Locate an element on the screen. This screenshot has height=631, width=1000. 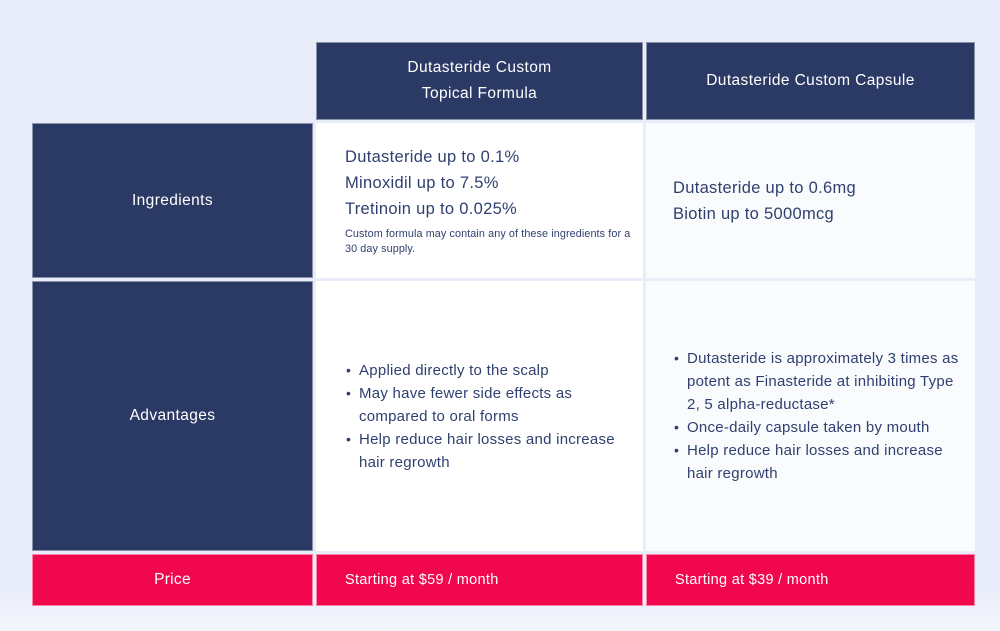
column-header-topical-formula-text: Dutasteride Custom Topical Formula is located at coordinates (479, 81).